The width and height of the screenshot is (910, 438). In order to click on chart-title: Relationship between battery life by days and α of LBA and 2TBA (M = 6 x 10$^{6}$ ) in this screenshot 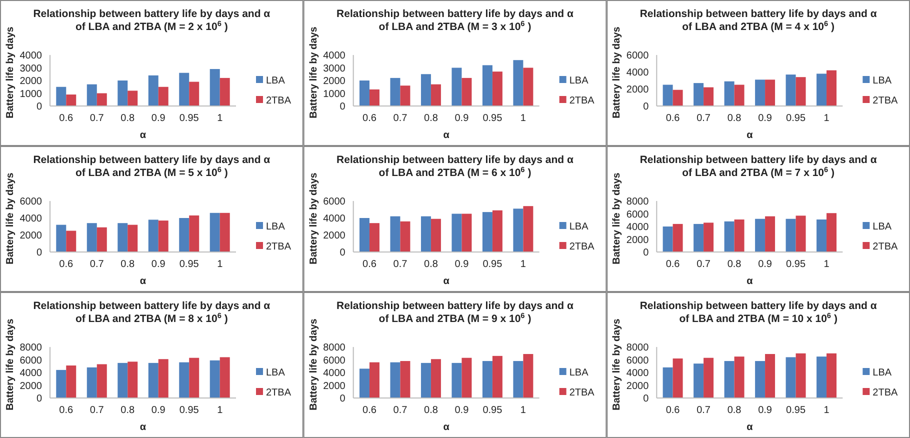, I will do `click(455, 166)`.